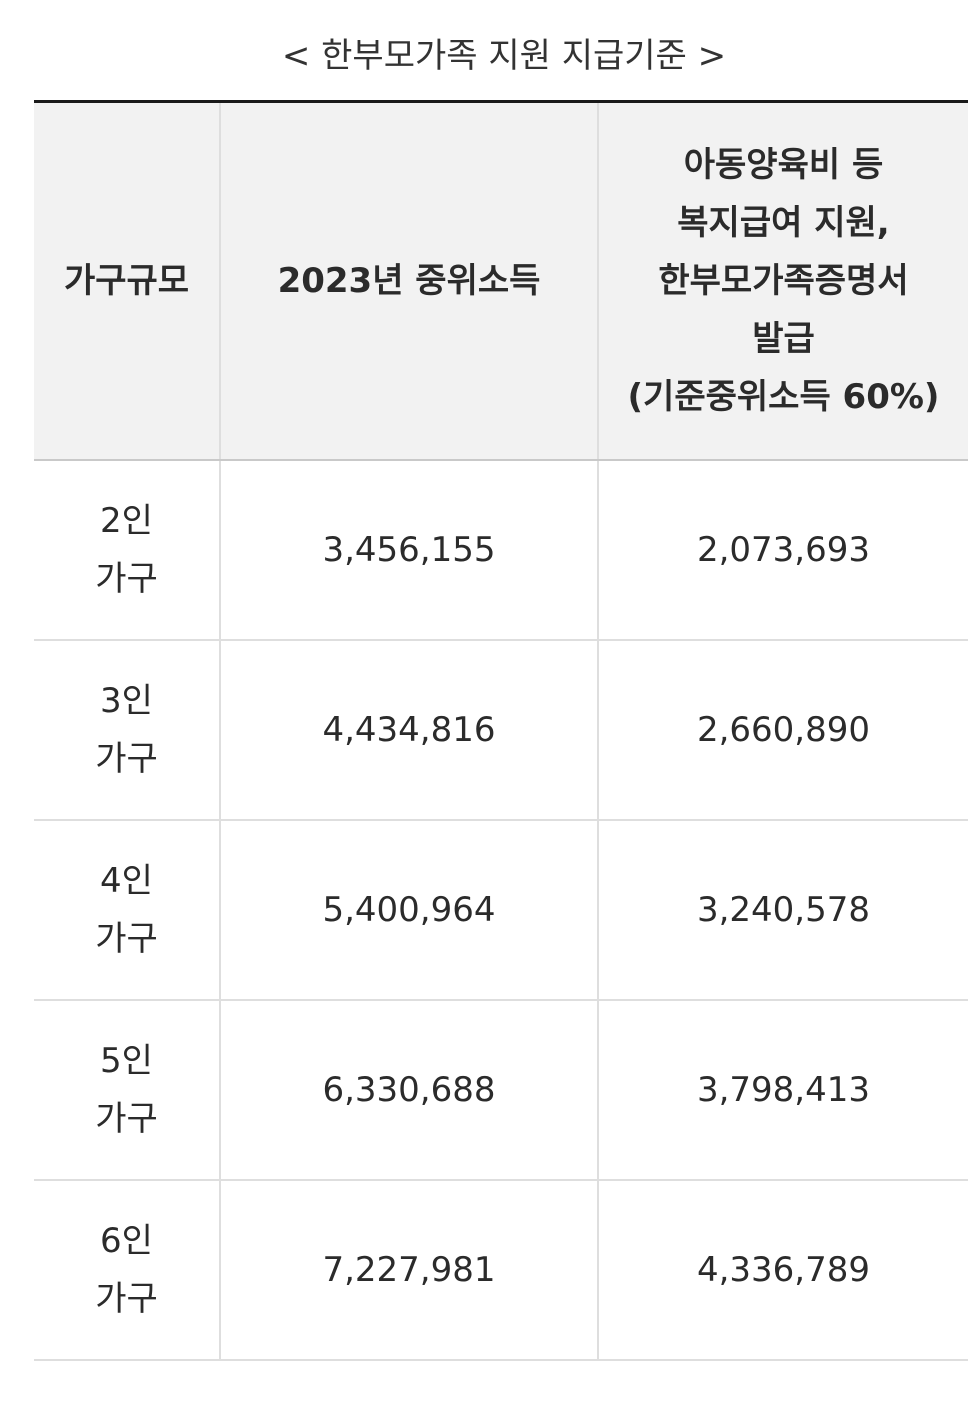  I want to click on household-size-number: 6인, so click(126, 1240).